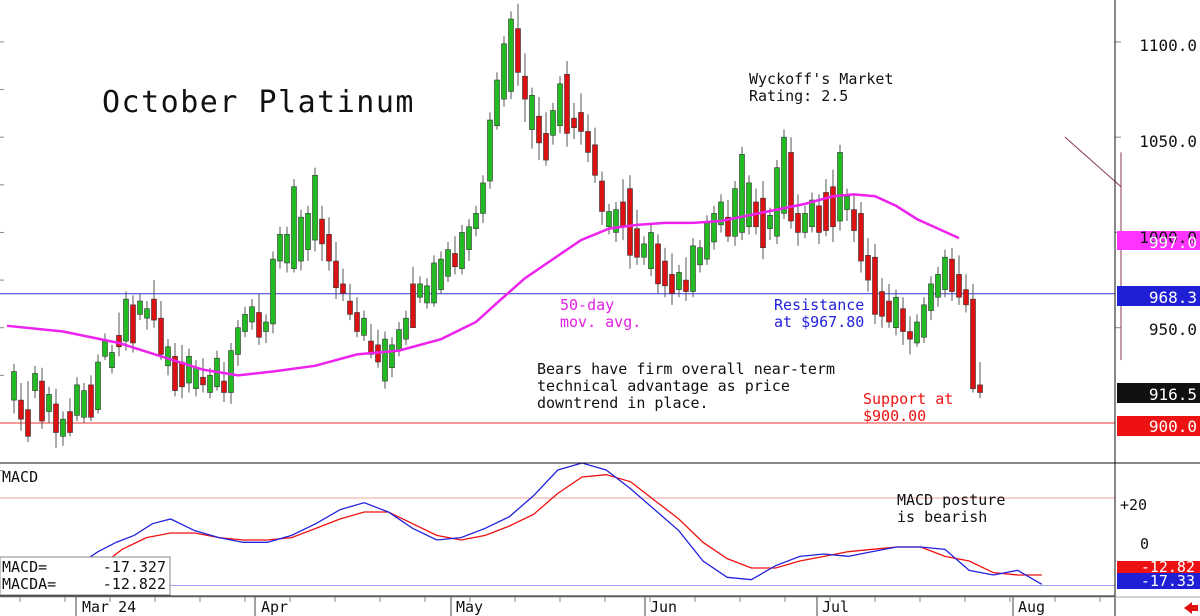 Image resolution: width=1200 pixels, height=616 pixels. What do you see at coordinates (819, 305) in the screenshot?
I see `resistance-label-1: Resistance` at bounding box center [819, 305].